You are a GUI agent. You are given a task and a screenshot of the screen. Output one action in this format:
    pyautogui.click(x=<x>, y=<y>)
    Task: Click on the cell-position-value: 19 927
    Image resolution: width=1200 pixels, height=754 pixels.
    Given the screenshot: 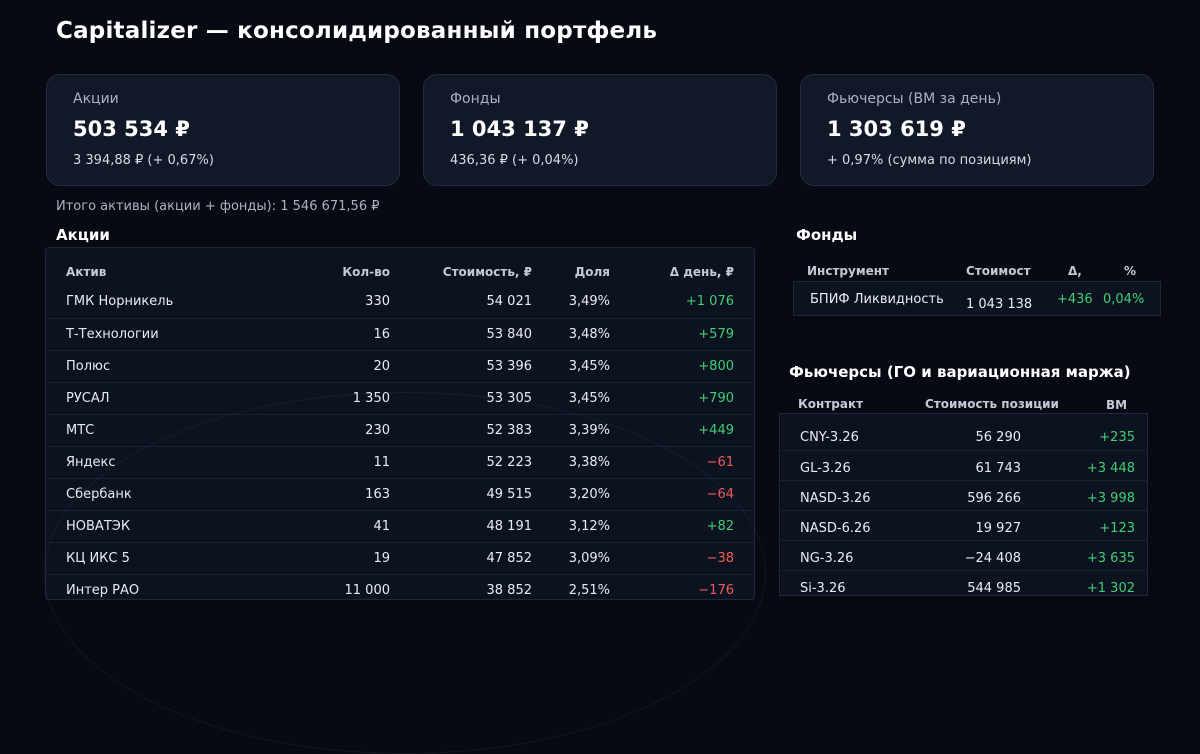 What is the action you would take?
    pyautogui.click(x=998, y=528)
    